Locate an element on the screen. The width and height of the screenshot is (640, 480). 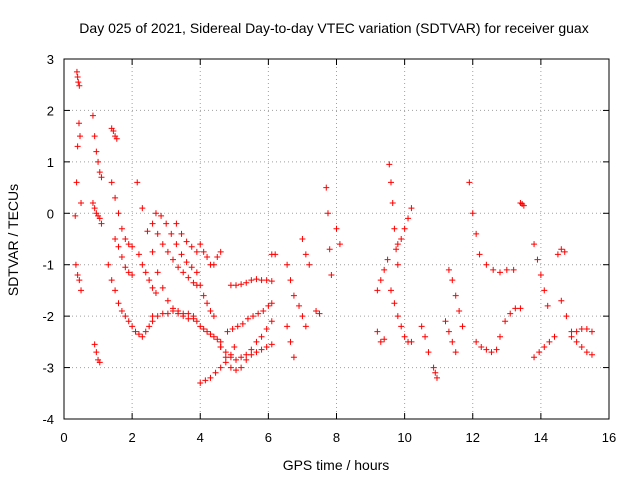
x-tick-label: 14 is located at coordinates (541, 437).